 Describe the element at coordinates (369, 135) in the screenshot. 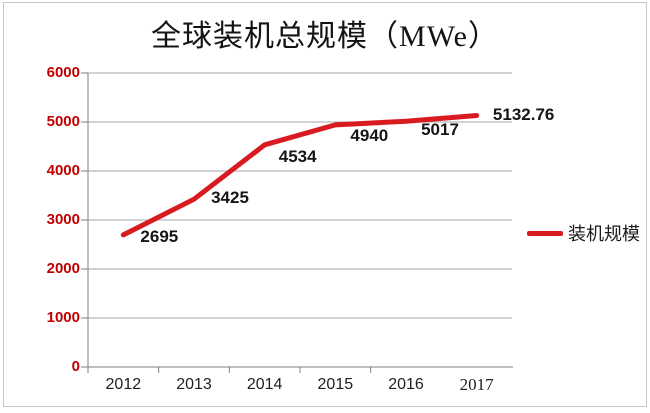

I see `data-label: 4940` at that location.